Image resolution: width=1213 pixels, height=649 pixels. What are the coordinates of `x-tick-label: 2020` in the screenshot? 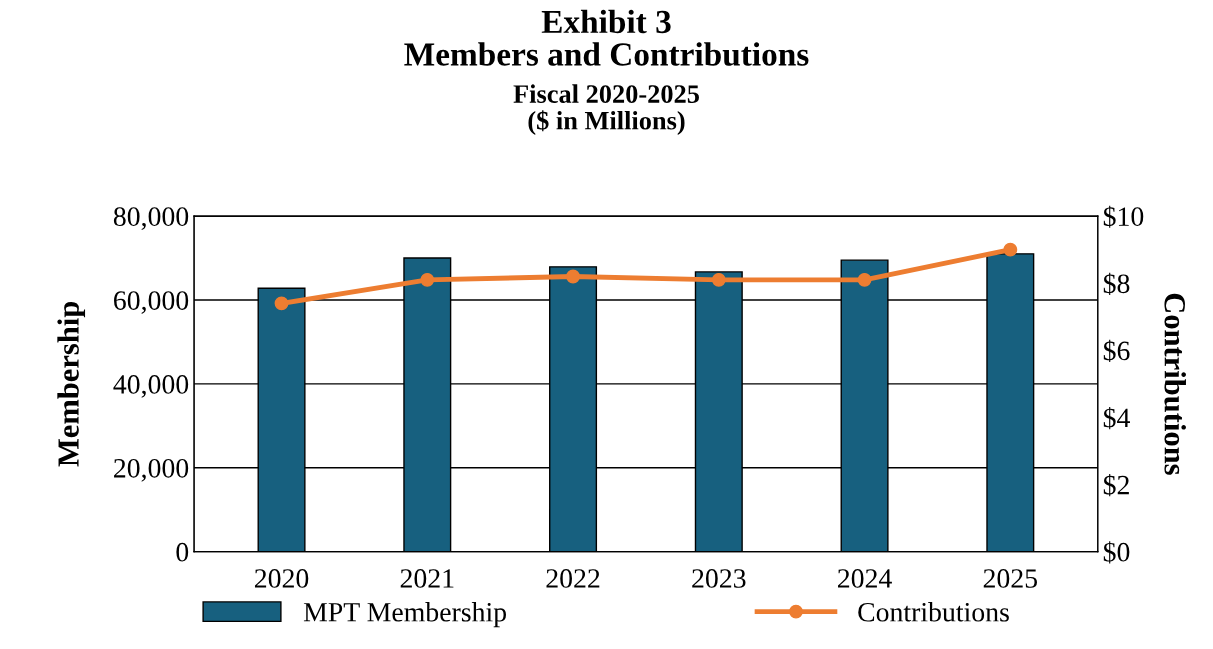 It's located at (281, 578).